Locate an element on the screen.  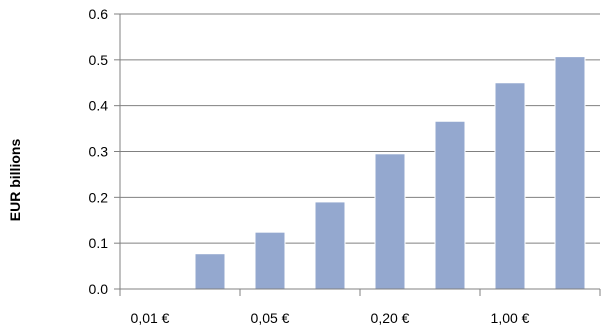
y-axis-title: EUR billions is located at coordinates (15, 180).